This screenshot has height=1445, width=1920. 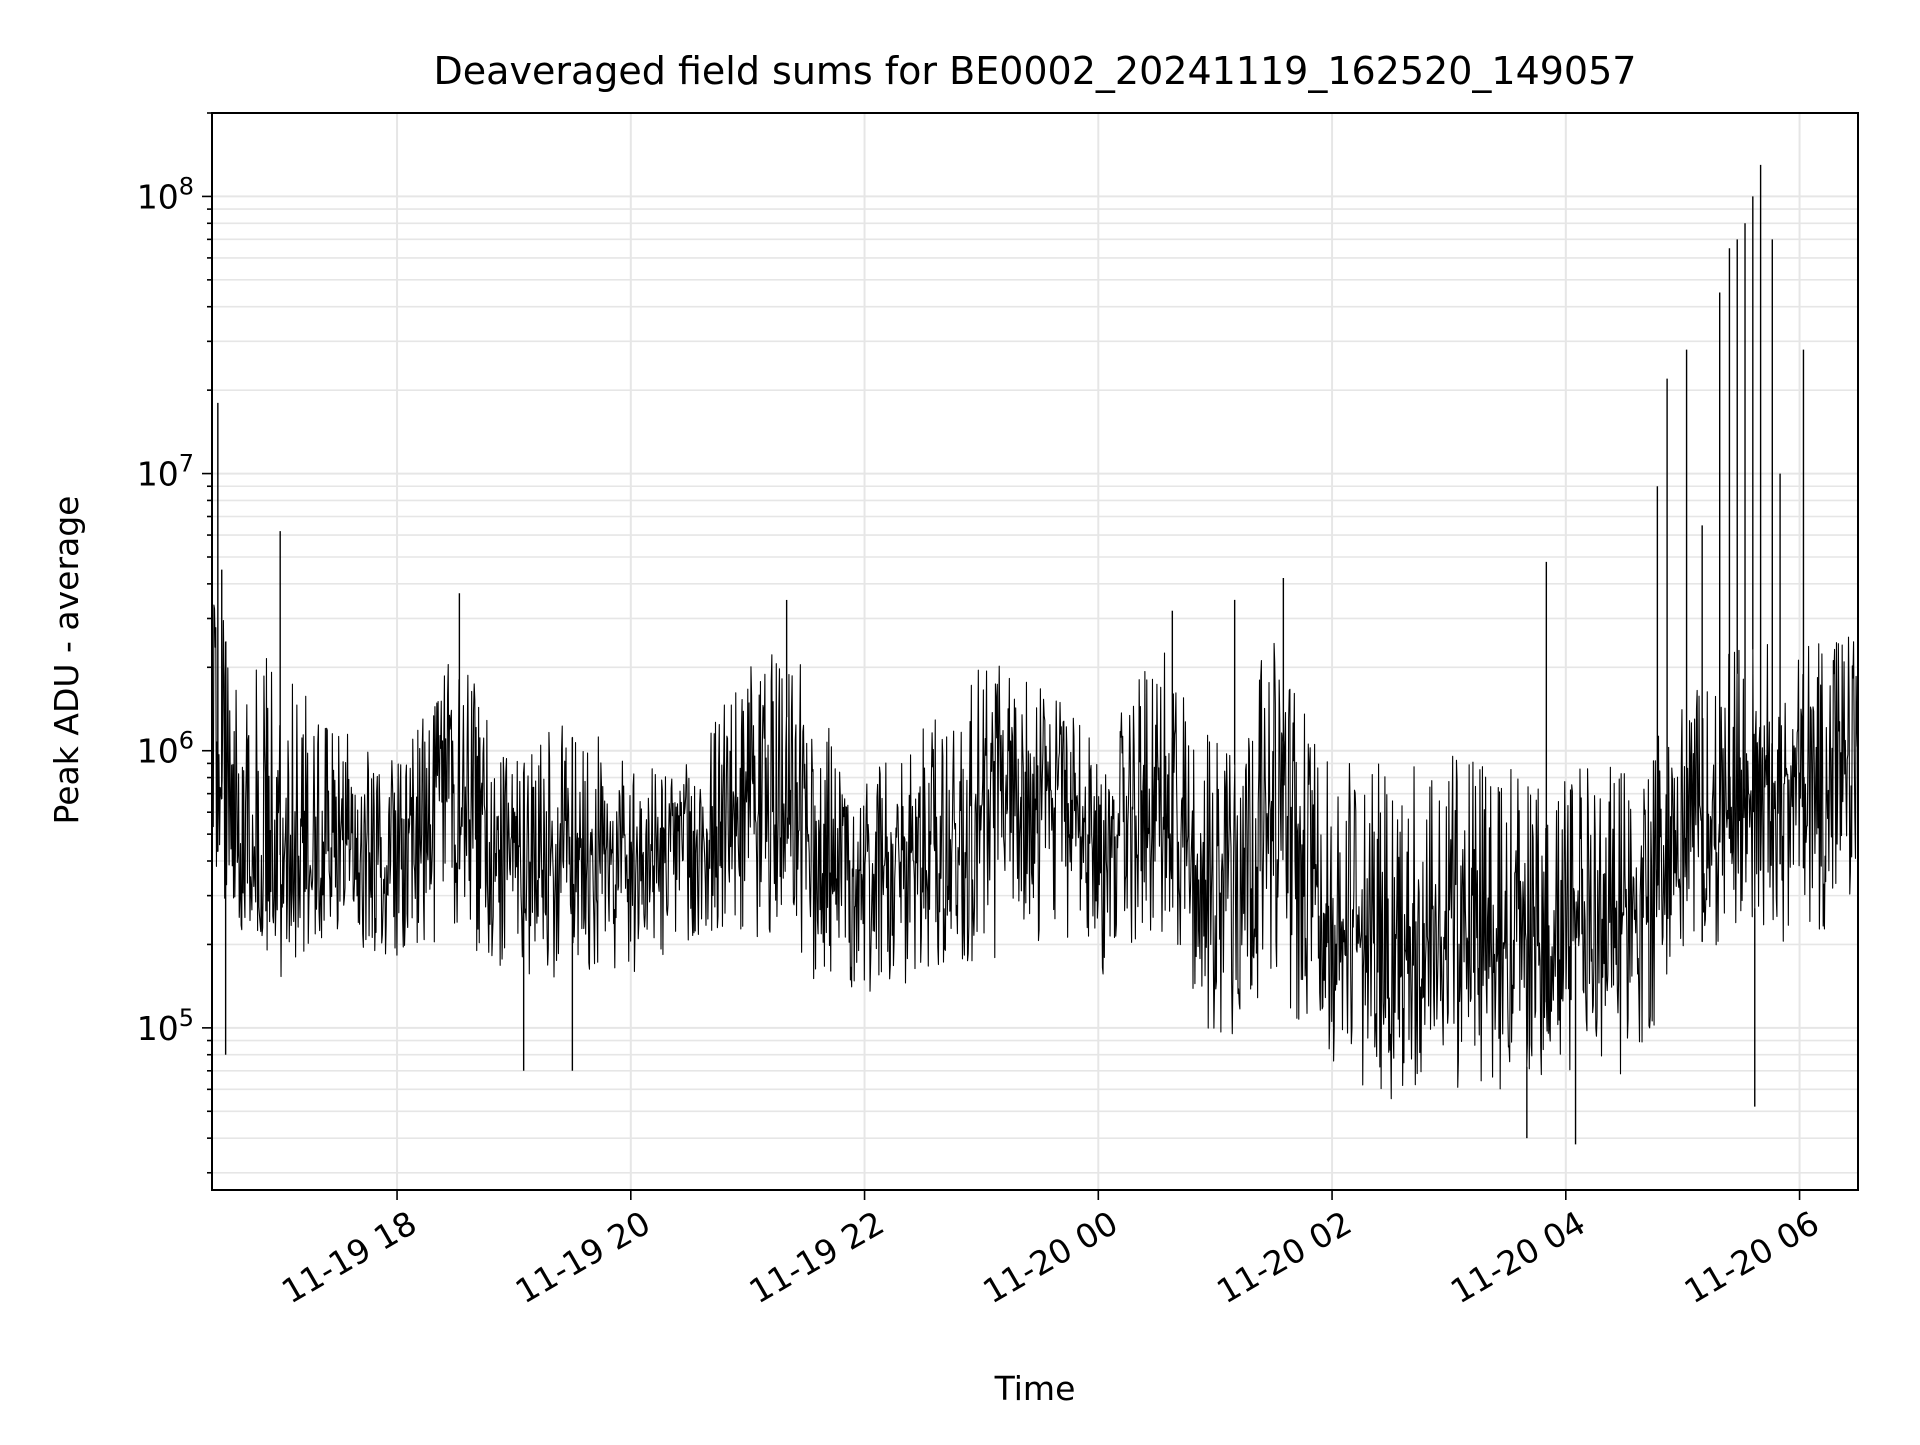 I want to click on y-tick-label: 10⁶, so click(x=165, y=749).